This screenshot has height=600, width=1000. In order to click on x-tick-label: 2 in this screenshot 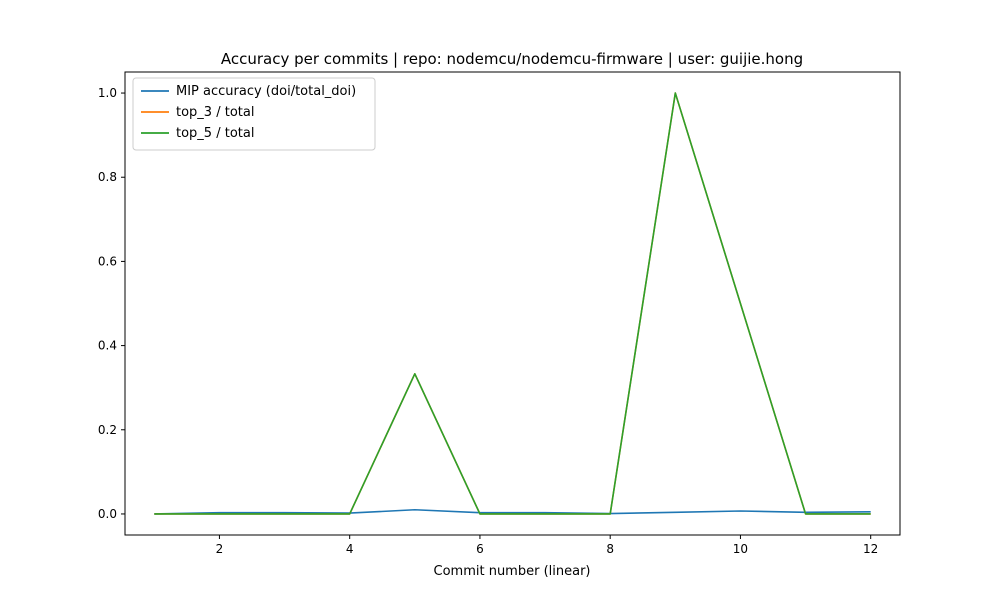, I will do `click(220, 549)`.